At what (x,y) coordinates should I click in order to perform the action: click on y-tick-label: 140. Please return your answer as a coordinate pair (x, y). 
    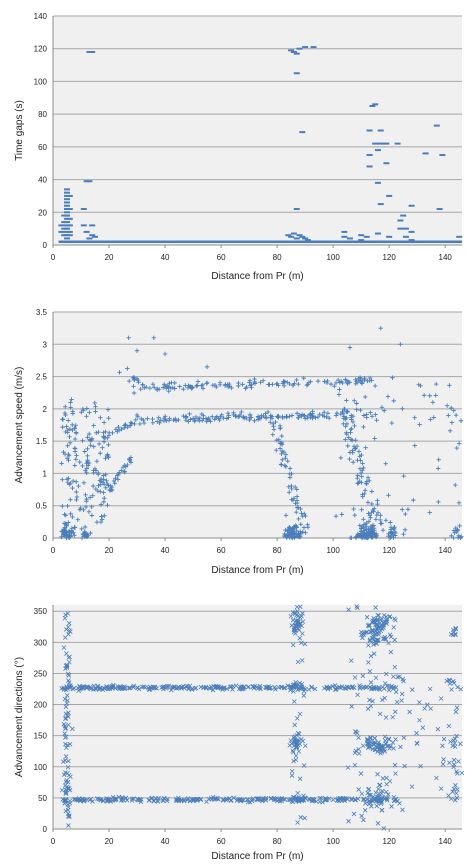
    Looking at the image, I should click on (41, 16).